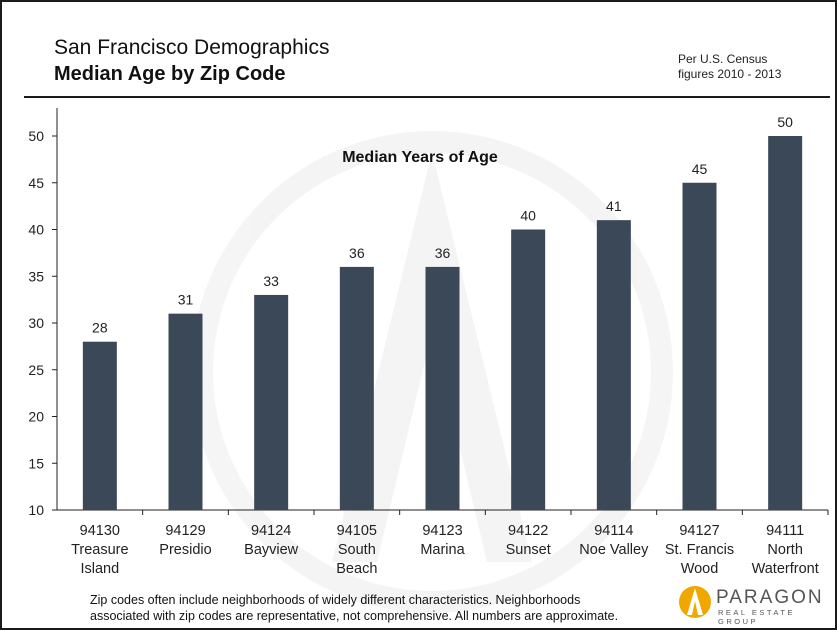  What do you see at coordinates (784, 550) in the screenshot?
I see `x-tick-label-name: North` at bounding box center [784, 550].